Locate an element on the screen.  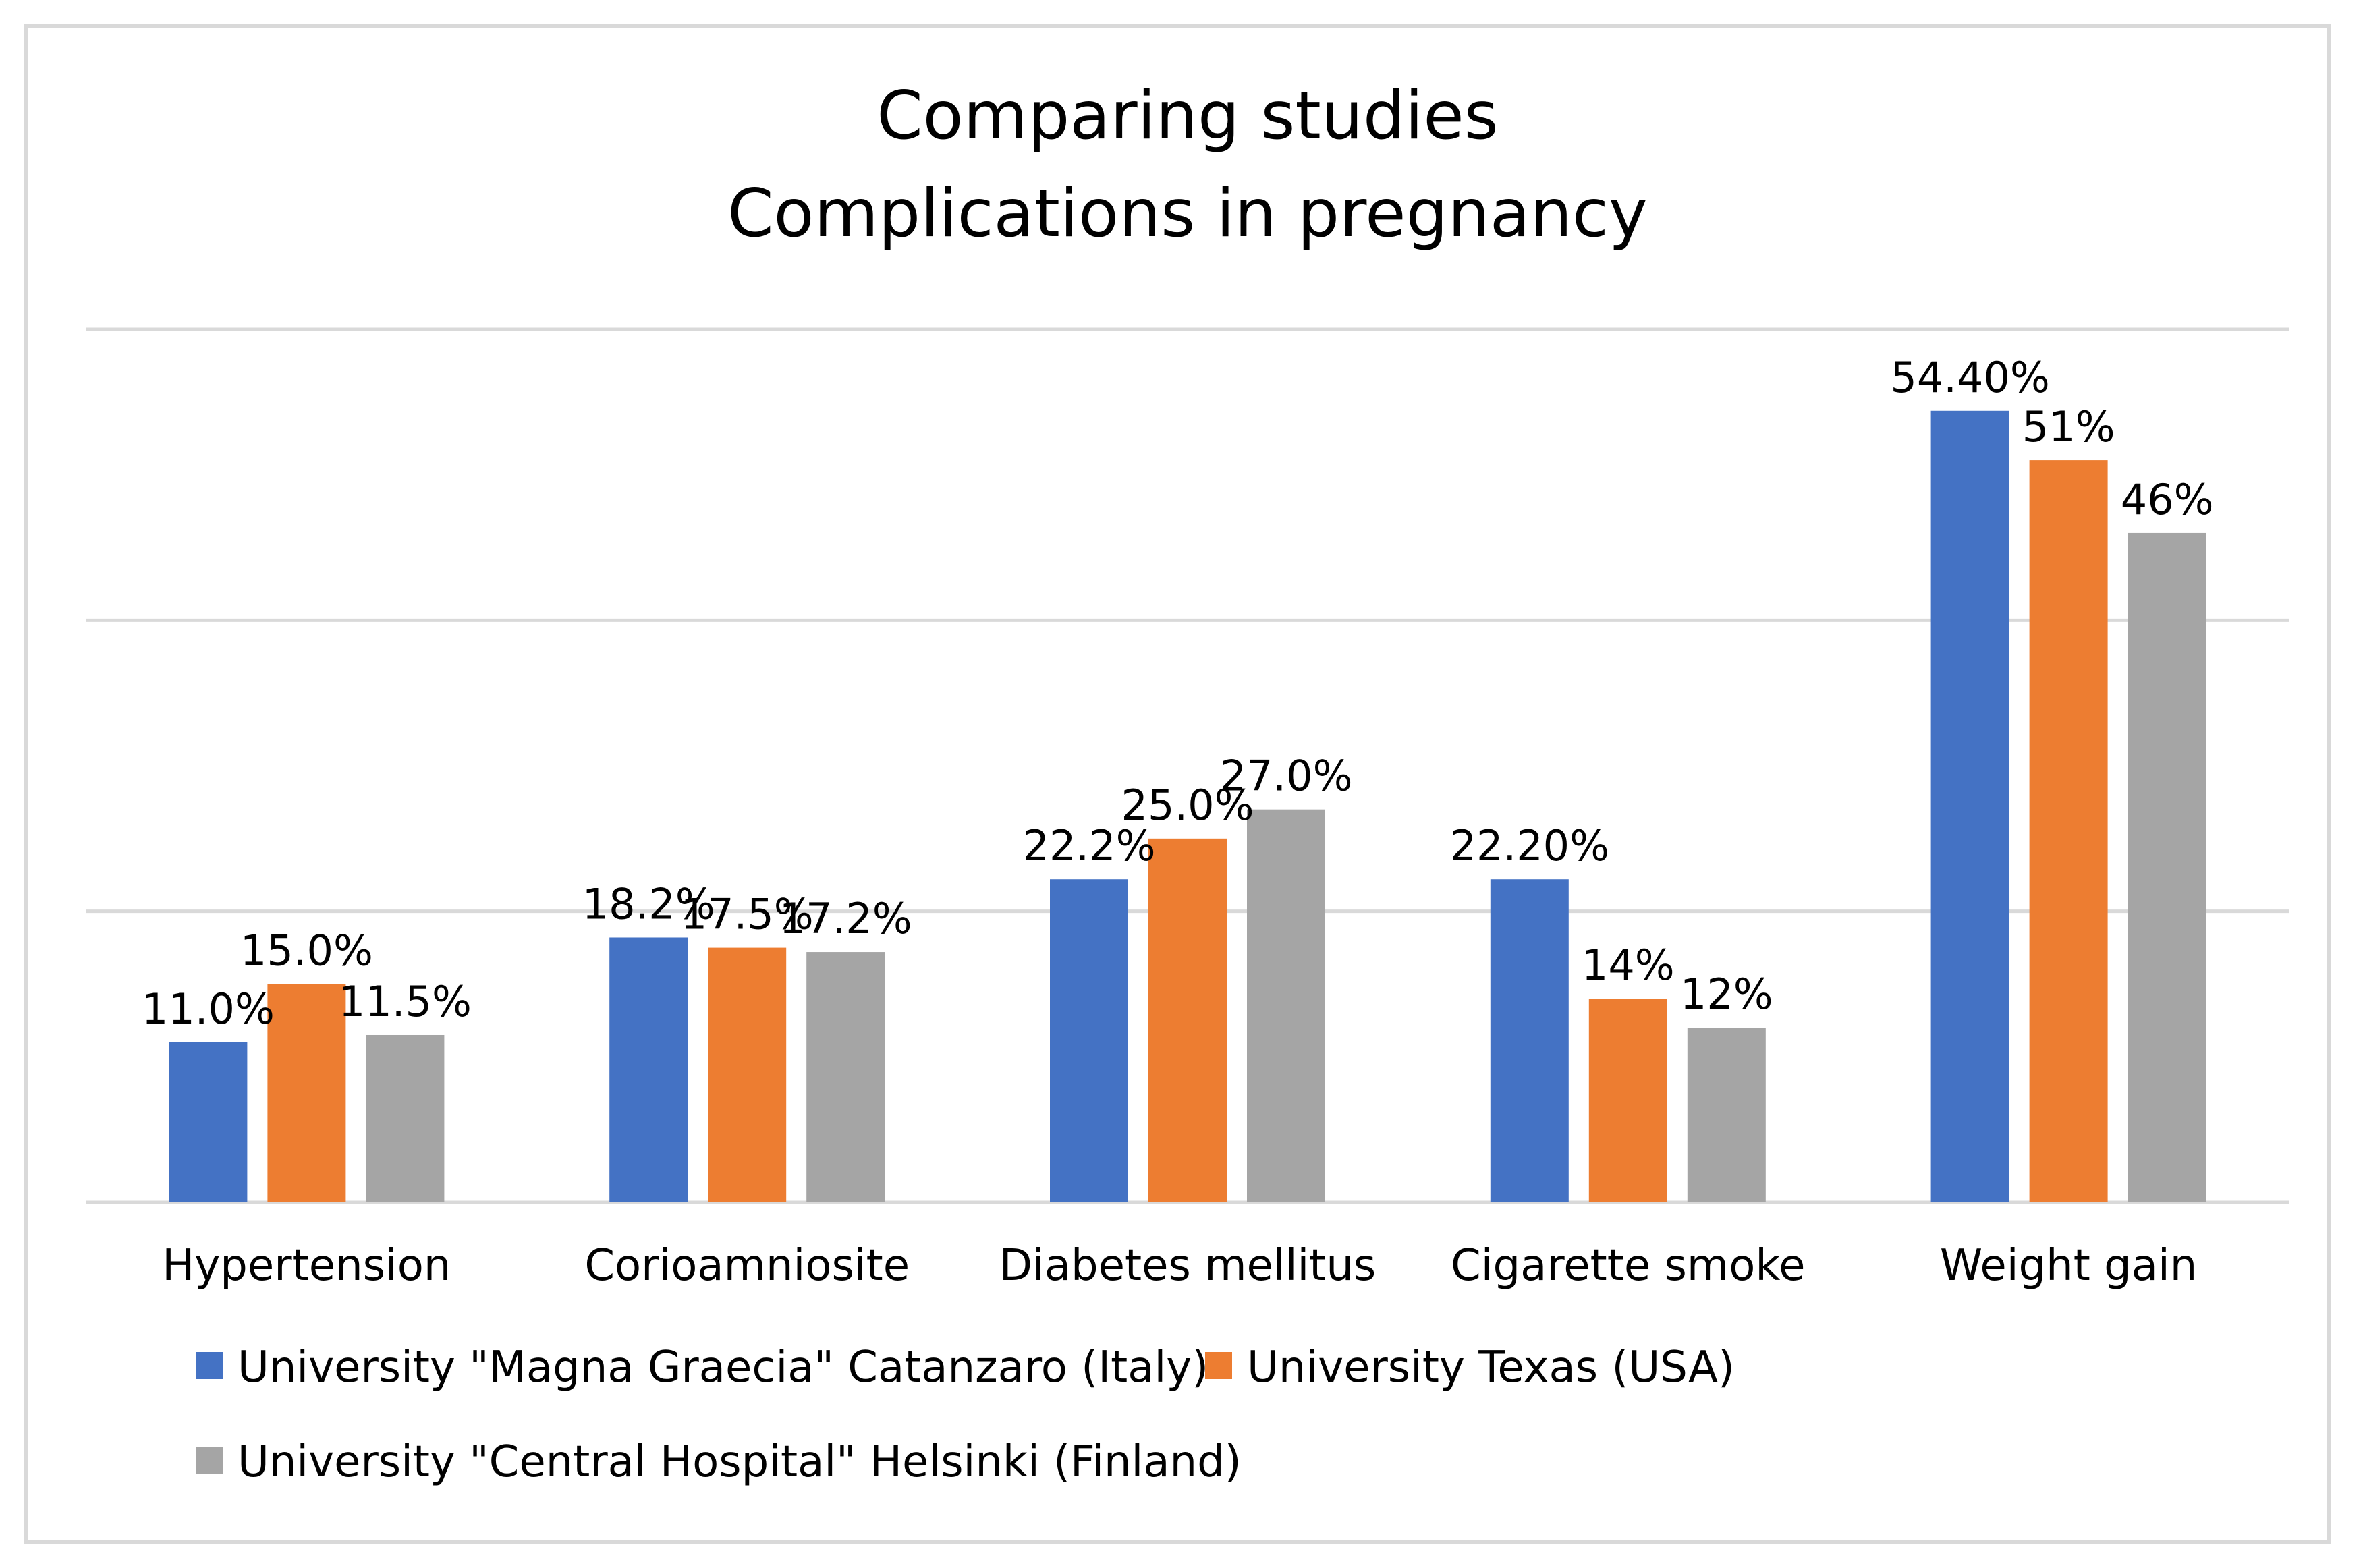
data-label: 25.0% is located at coordinates (1187, 805).